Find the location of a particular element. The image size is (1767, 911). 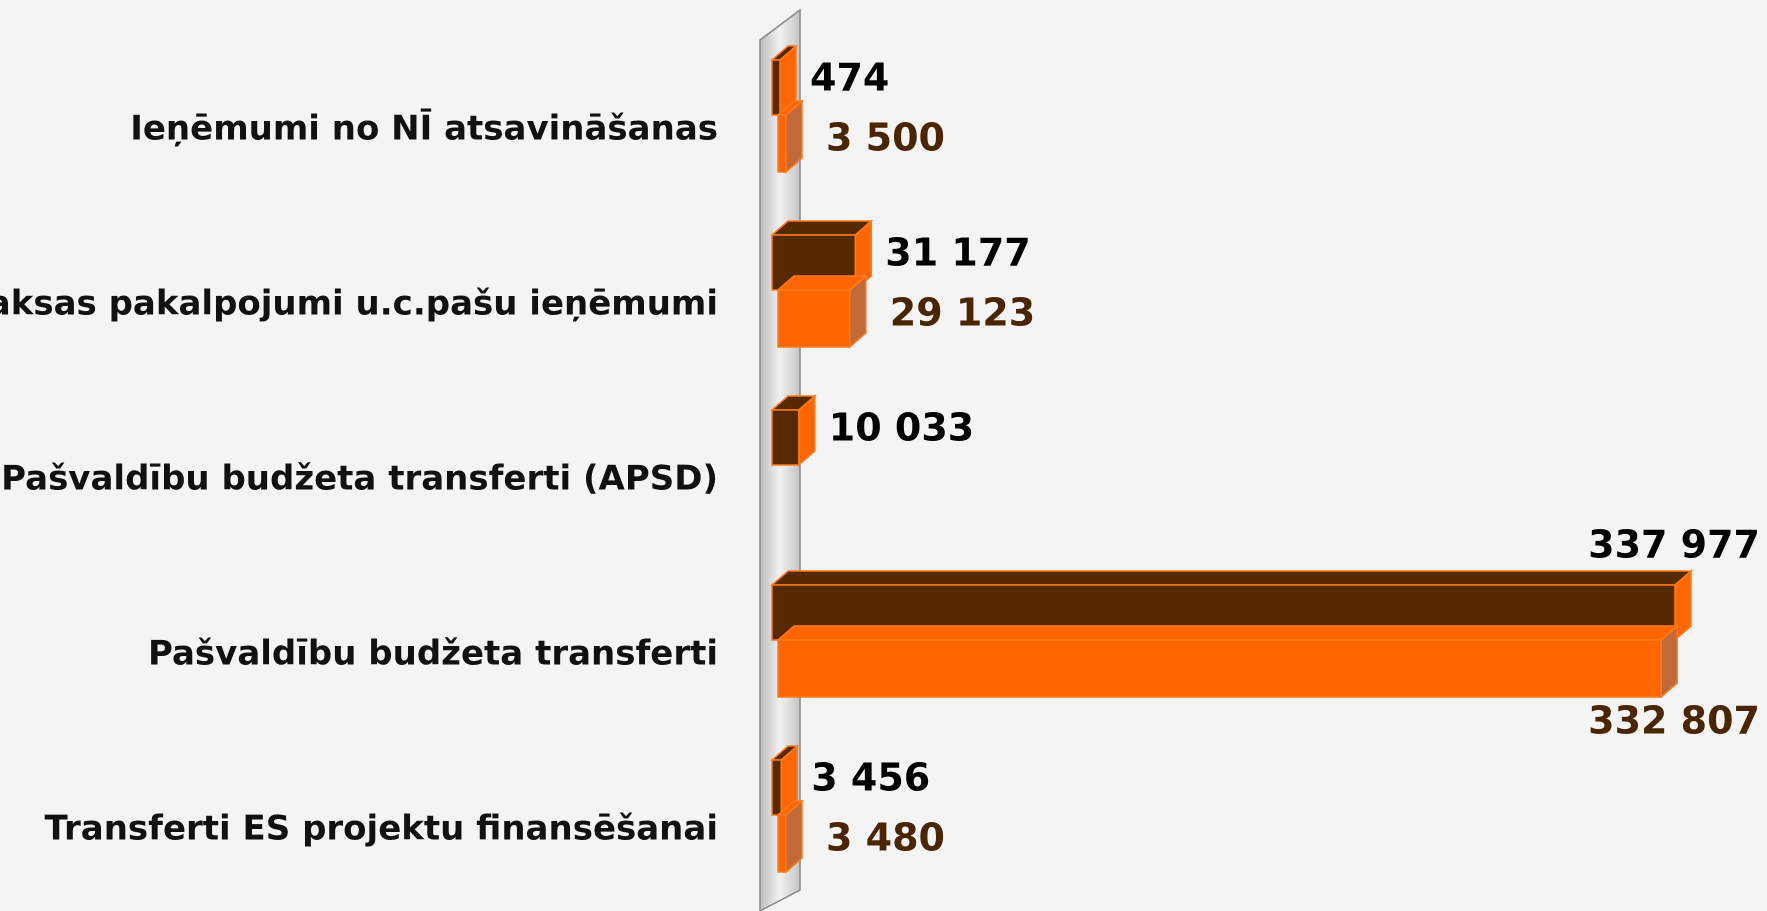

value-label: 31 177 is located at coordinates (957, 253).